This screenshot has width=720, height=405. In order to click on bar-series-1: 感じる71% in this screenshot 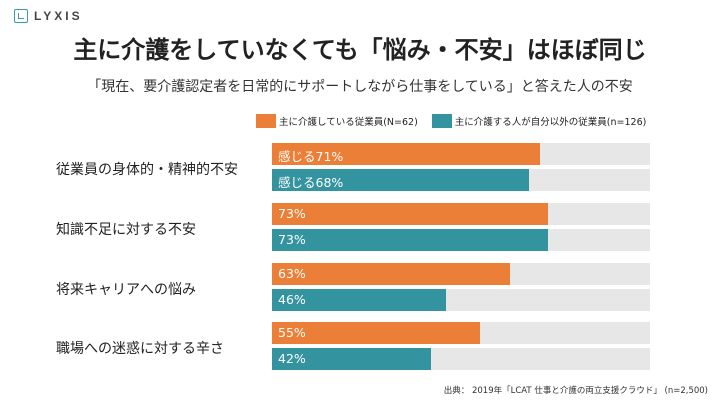, I will do `click(406, 154)`.